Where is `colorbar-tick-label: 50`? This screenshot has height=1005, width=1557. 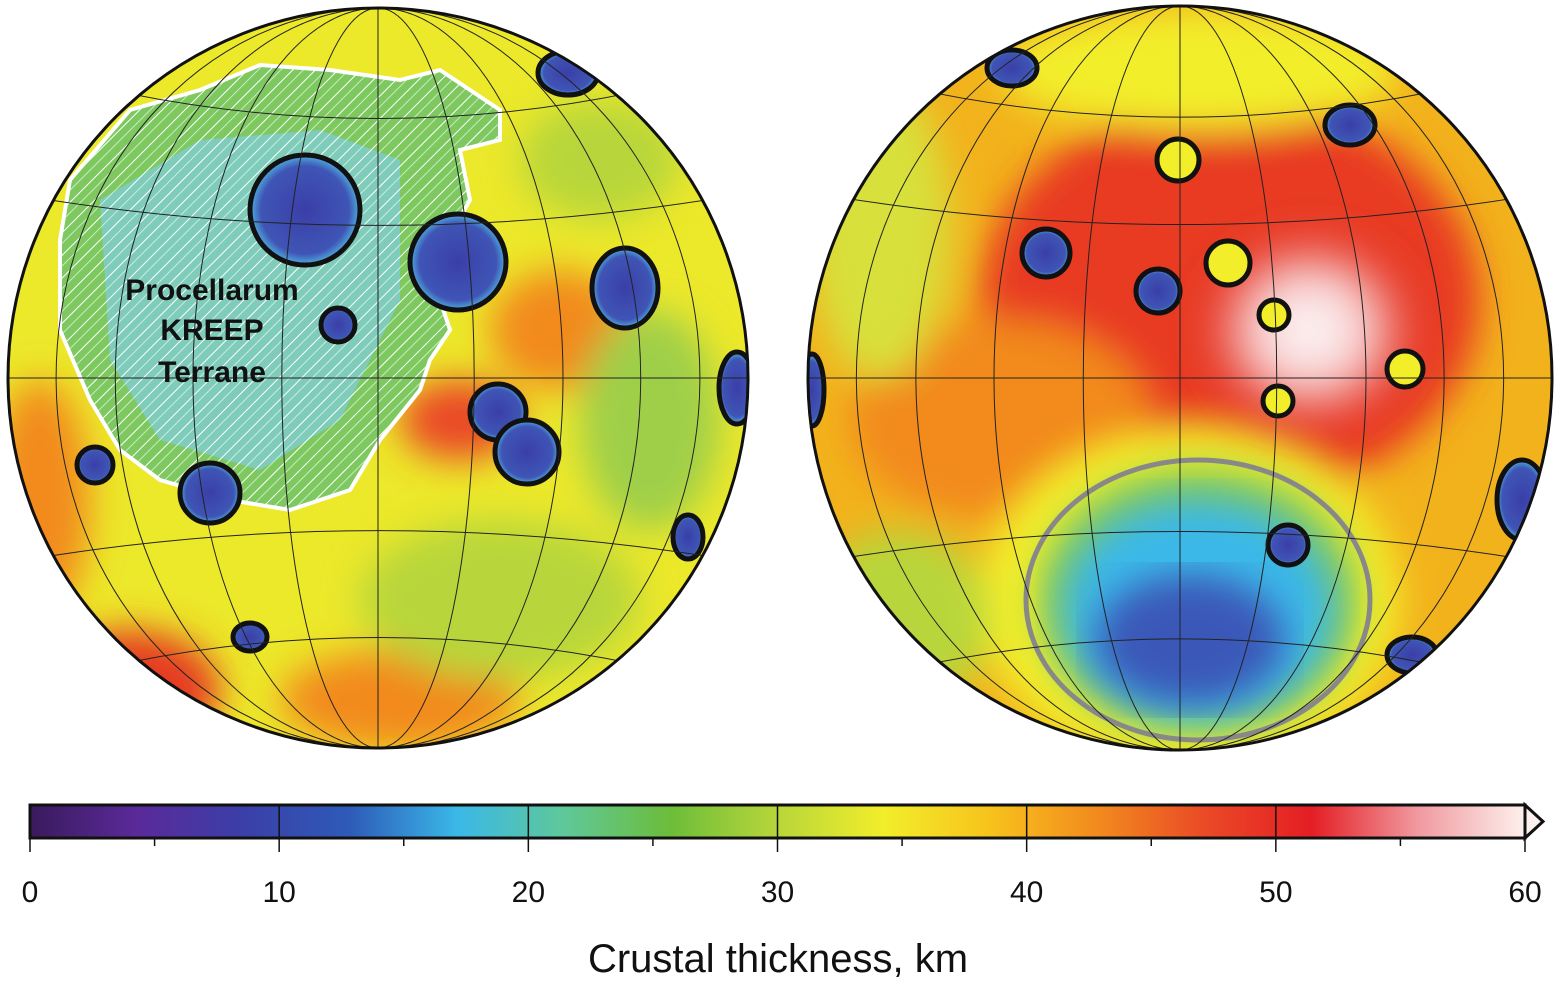 colorbar-tick-label: 50 is located at coordinates (1275, 892).